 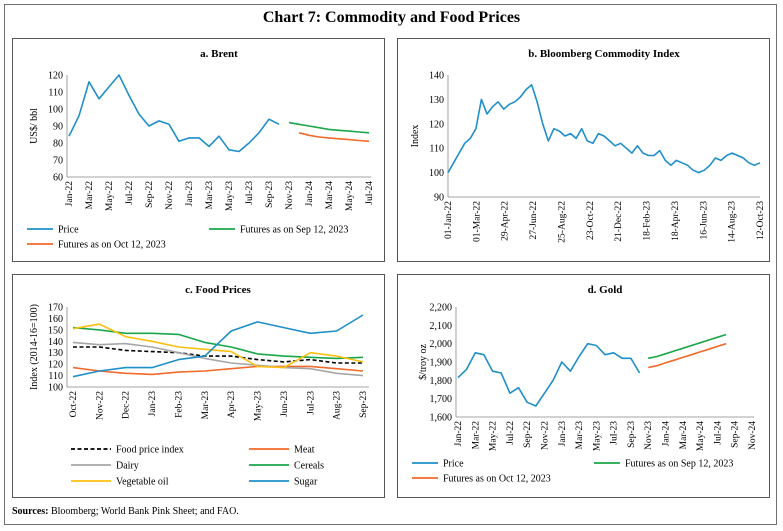 What do you see at coordinates (733, 222) in the screenshot?
I see `x-tick-label: 14-Aug-23` at bounding box center [733, 222].